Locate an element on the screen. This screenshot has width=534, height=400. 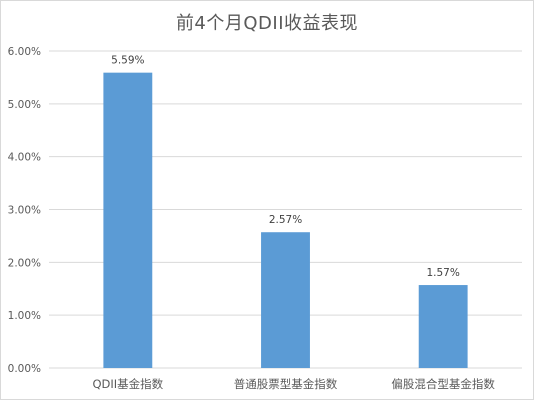
y-tick-label: 2.00% is located at coordinates (24, 263).